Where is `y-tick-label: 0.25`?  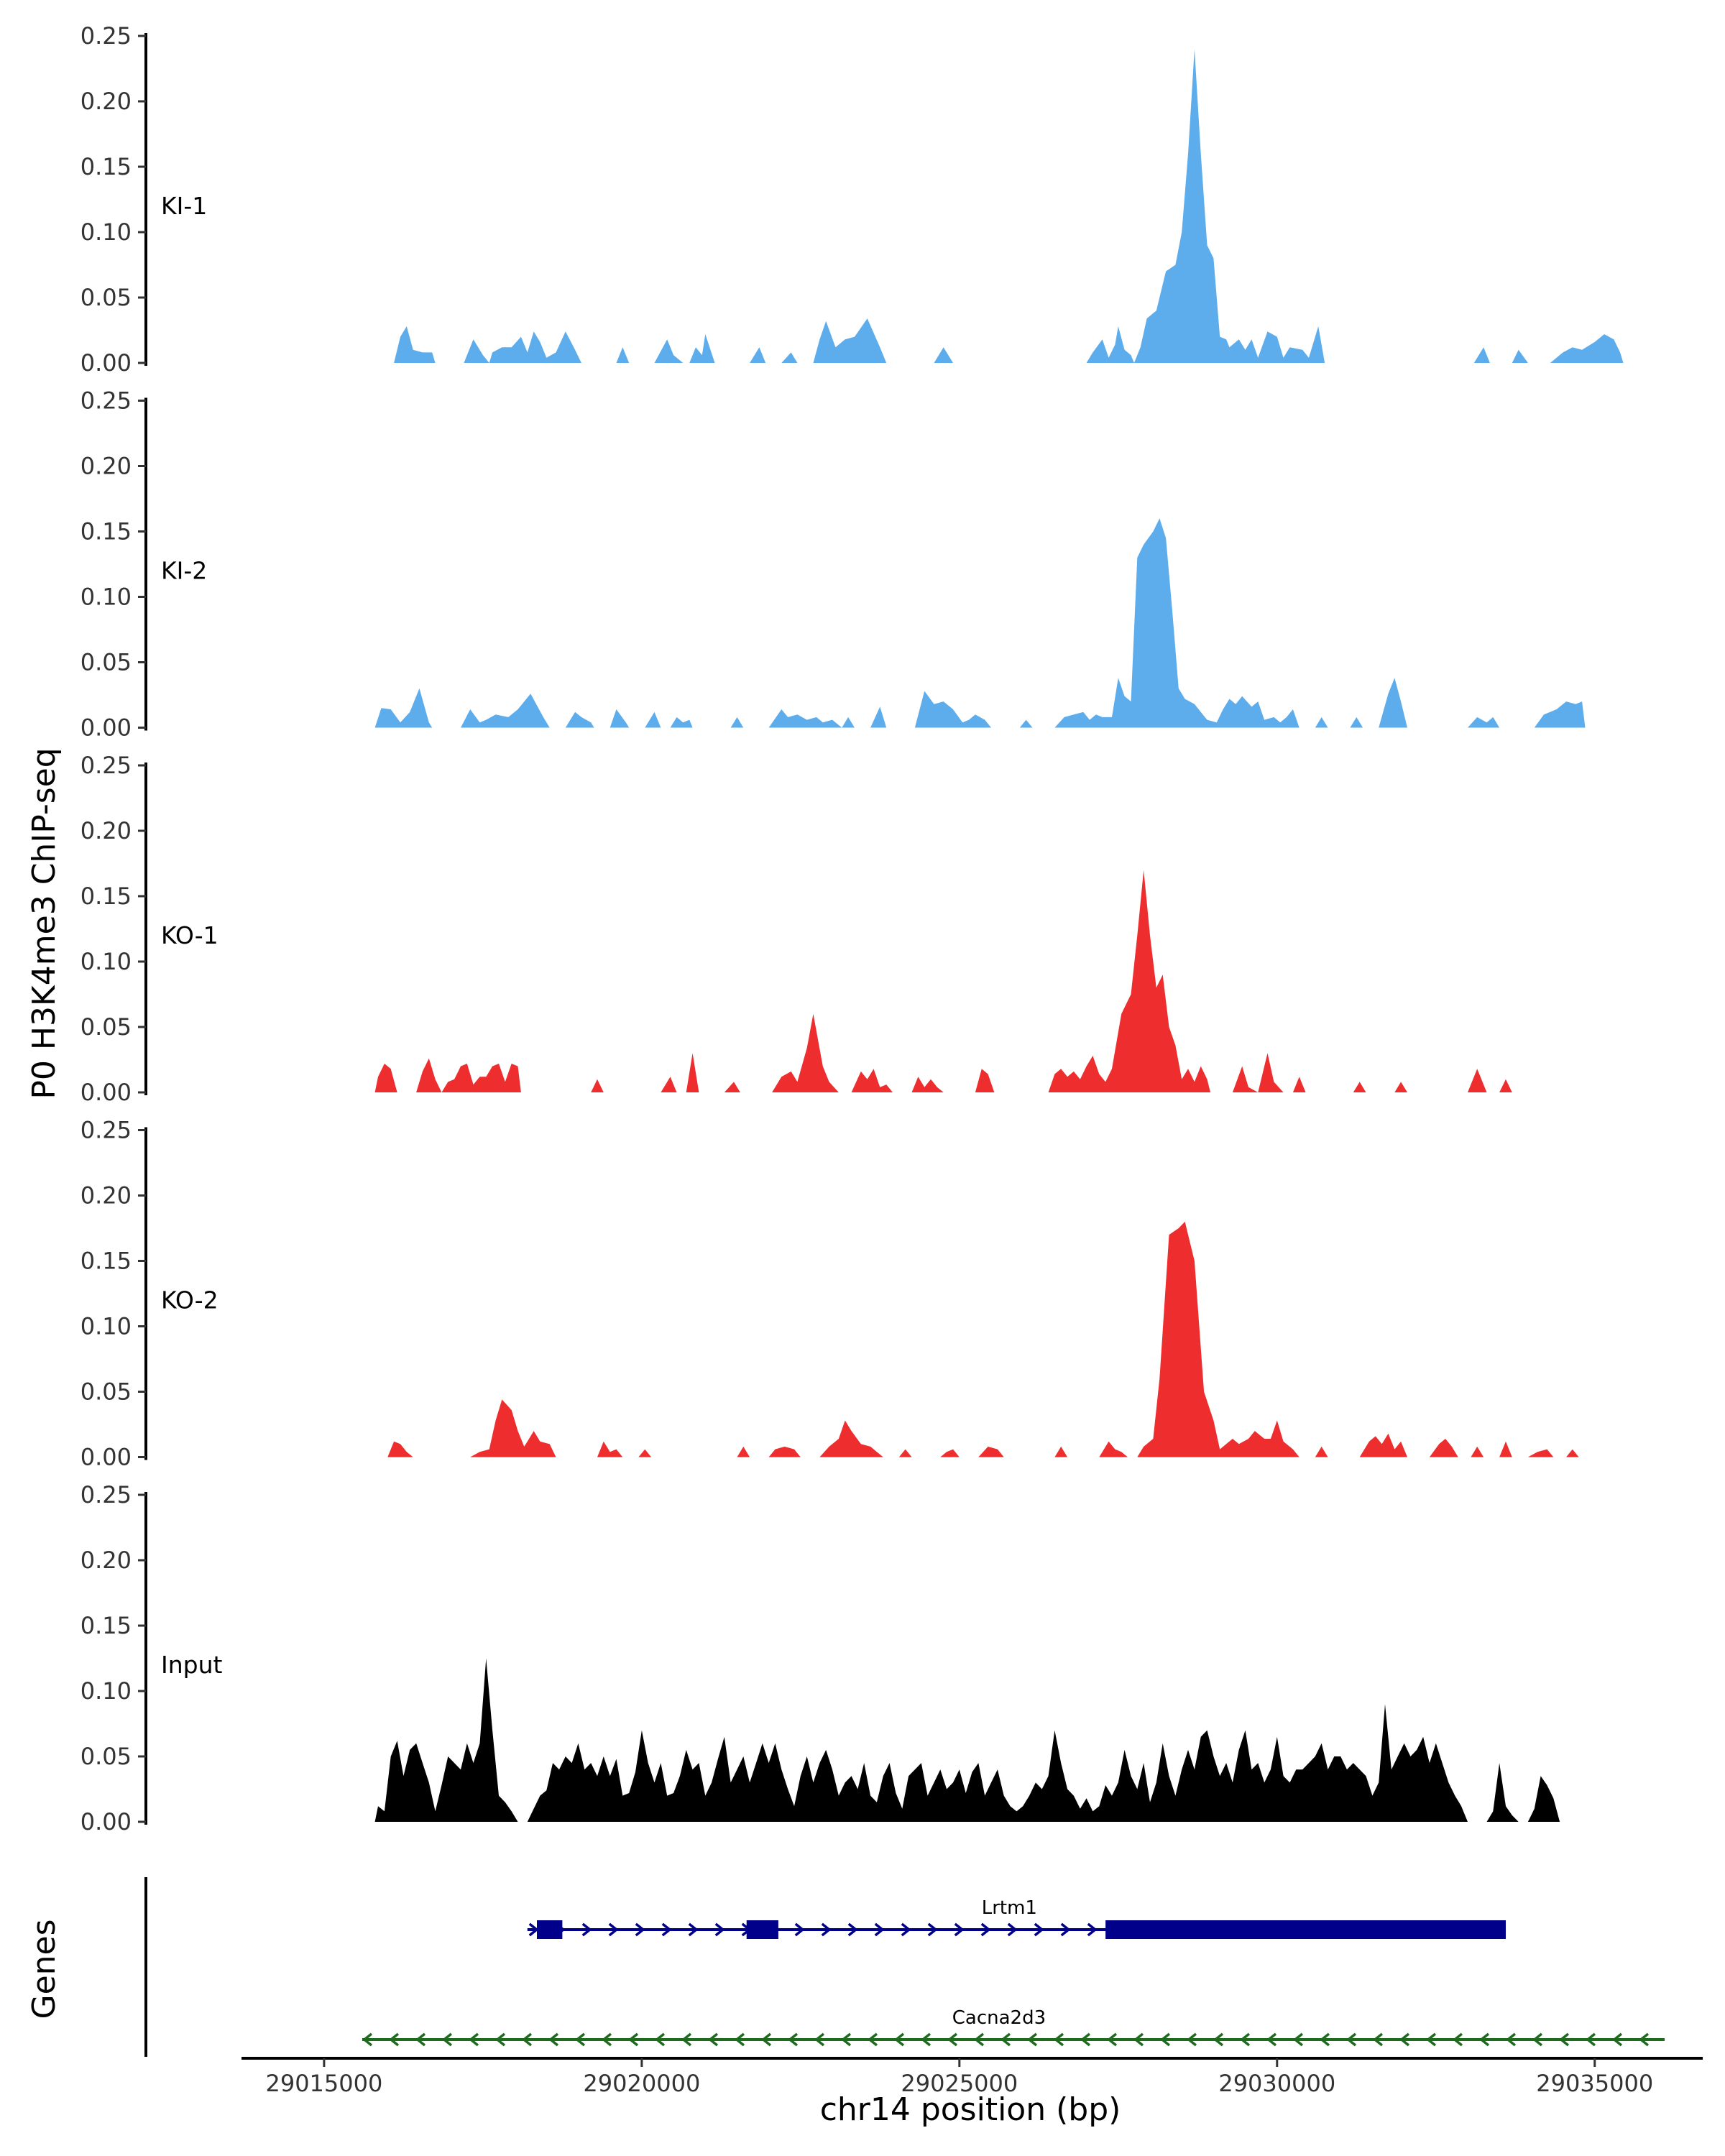
y-tick-label: 0.25 is located at coordinates (106, 36).